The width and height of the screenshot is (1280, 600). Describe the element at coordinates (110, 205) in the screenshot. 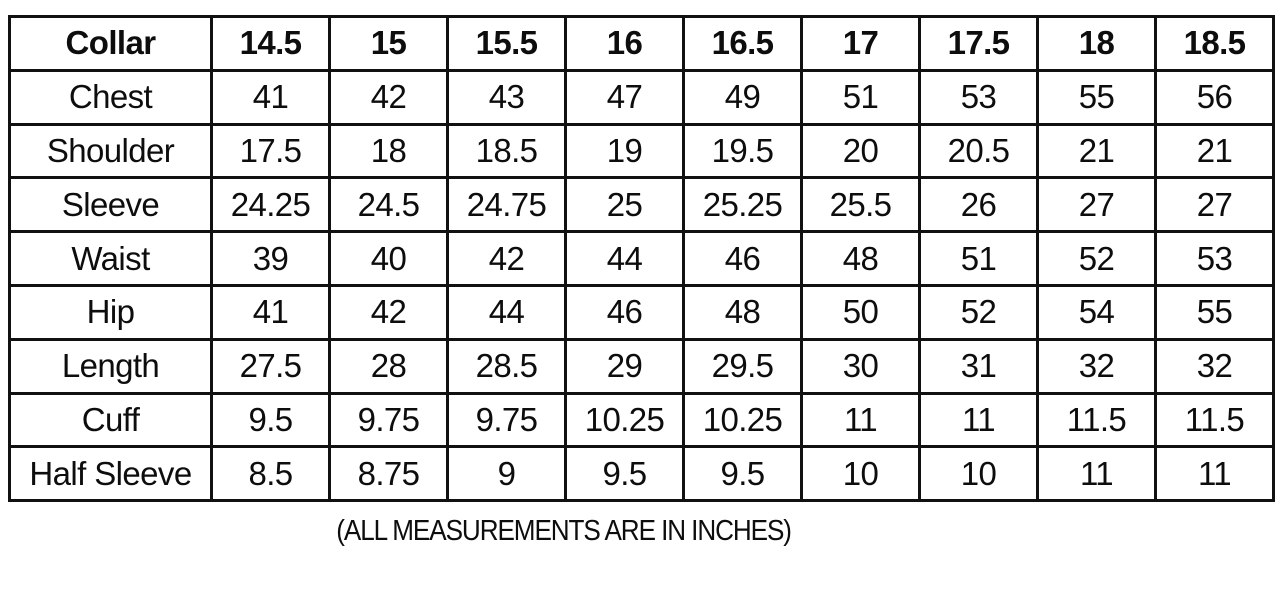

I see `row-label-cell: Sleeve` at that location.